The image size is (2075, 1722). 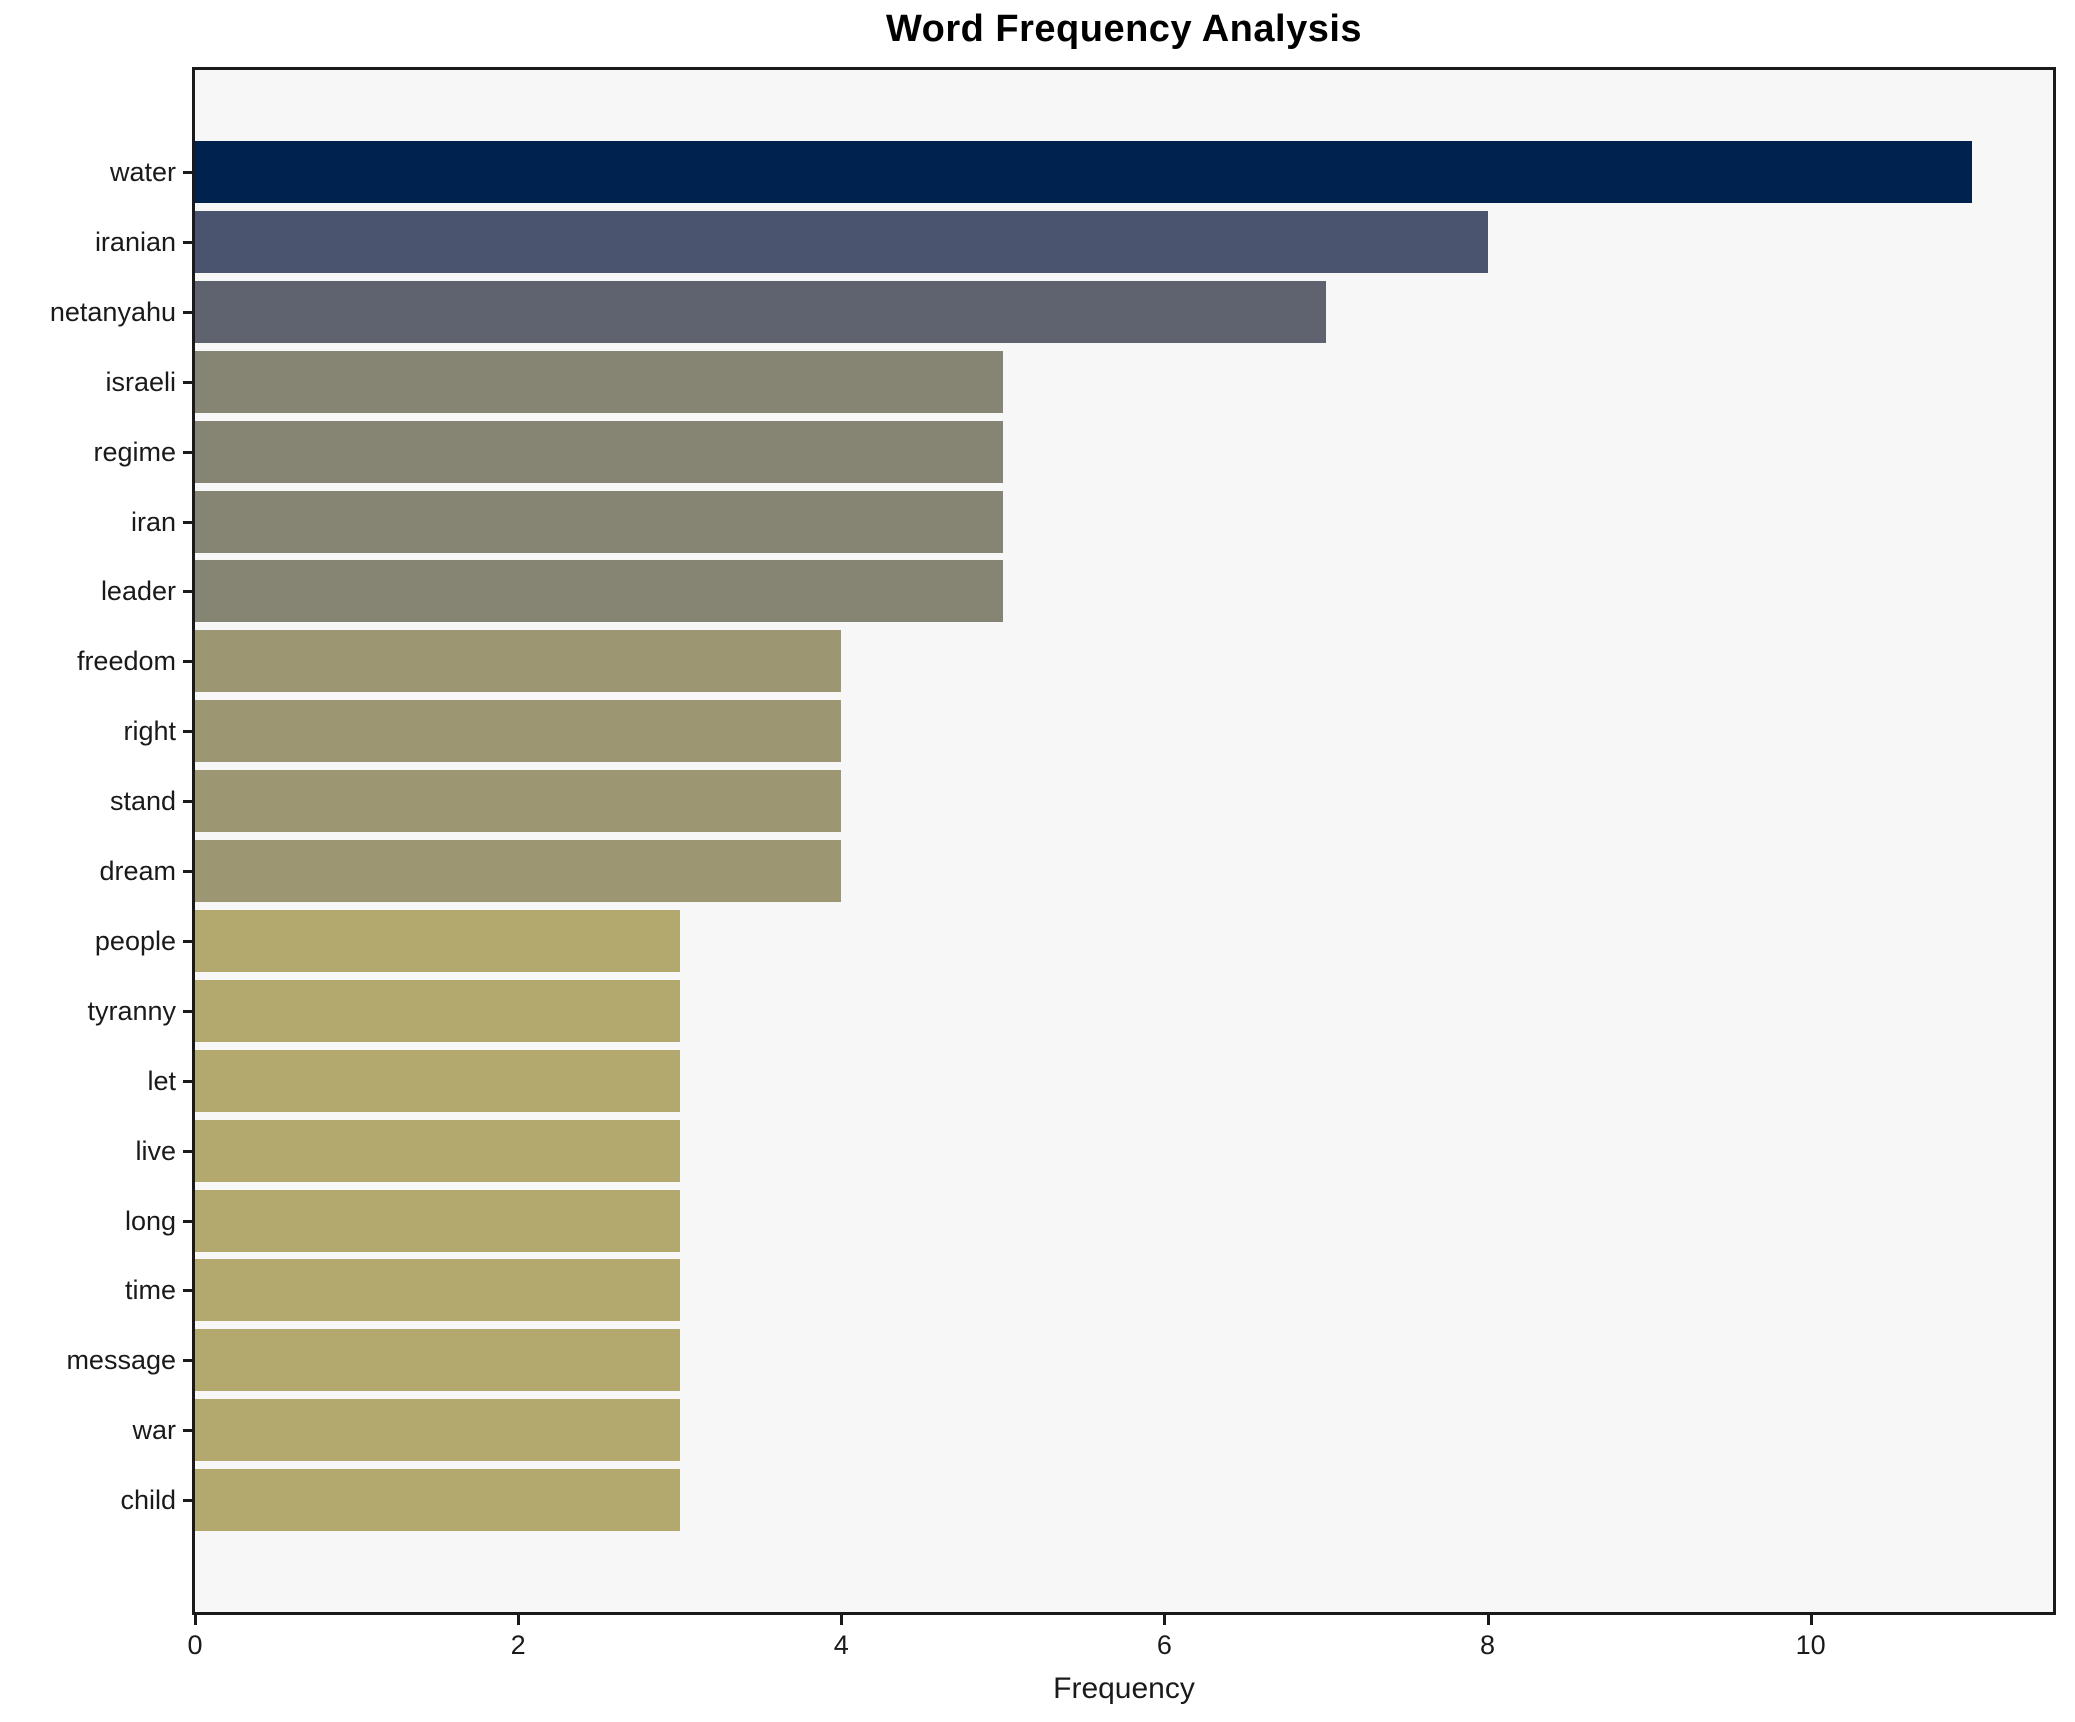 I want to click on y-tick-label-time: time, so click(x=150, y=1290).